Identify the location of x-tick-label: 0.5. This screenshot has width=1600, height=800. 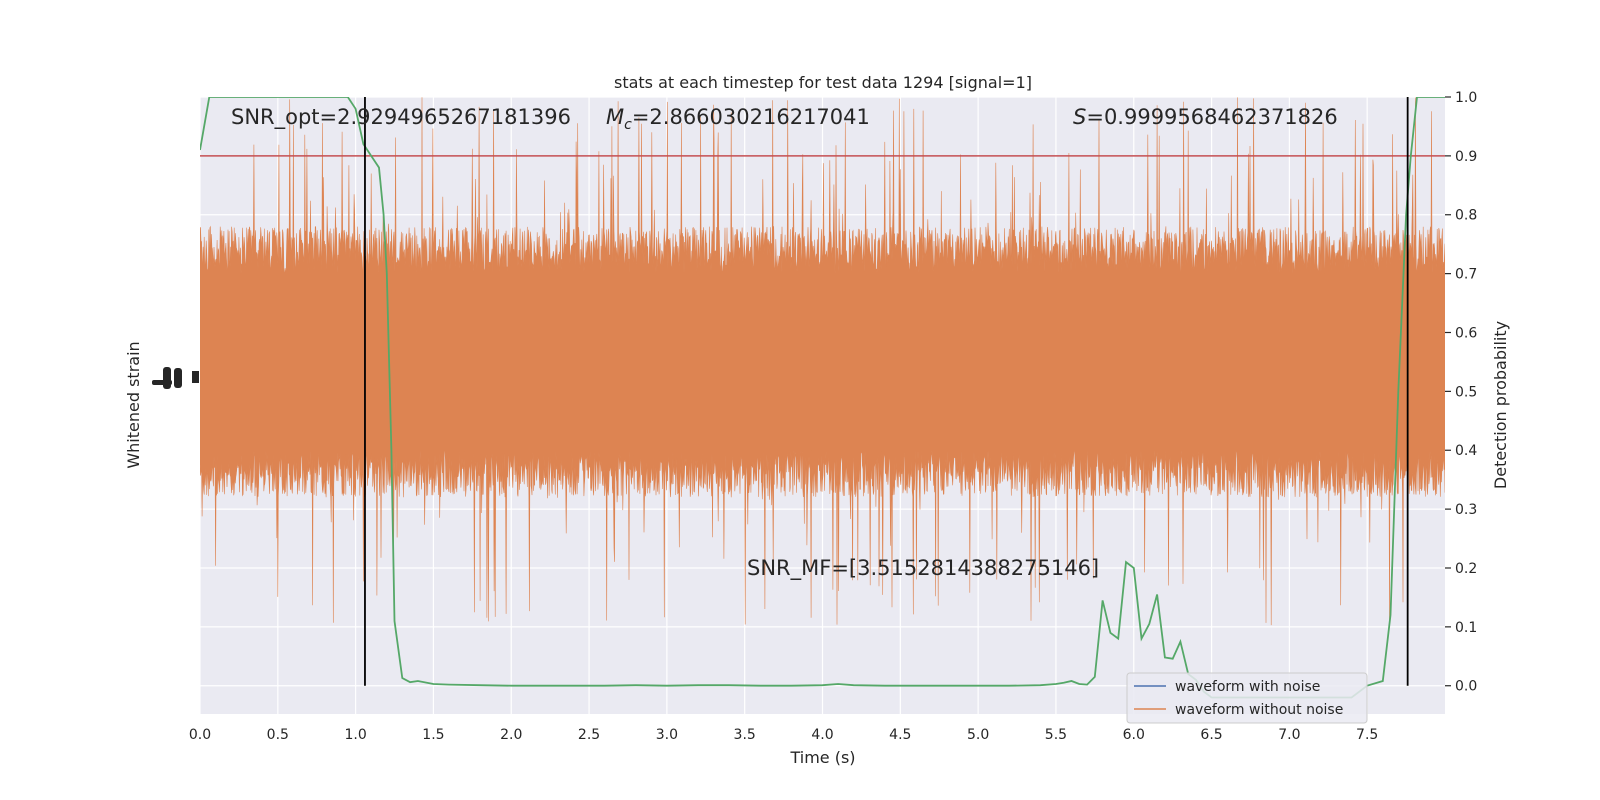
(278, 735).